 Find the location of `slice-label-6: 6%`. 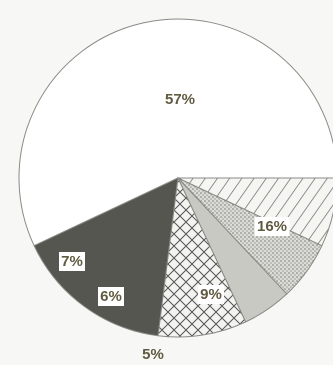

slice-label-6: 6% is located at coordinates (111, 296).